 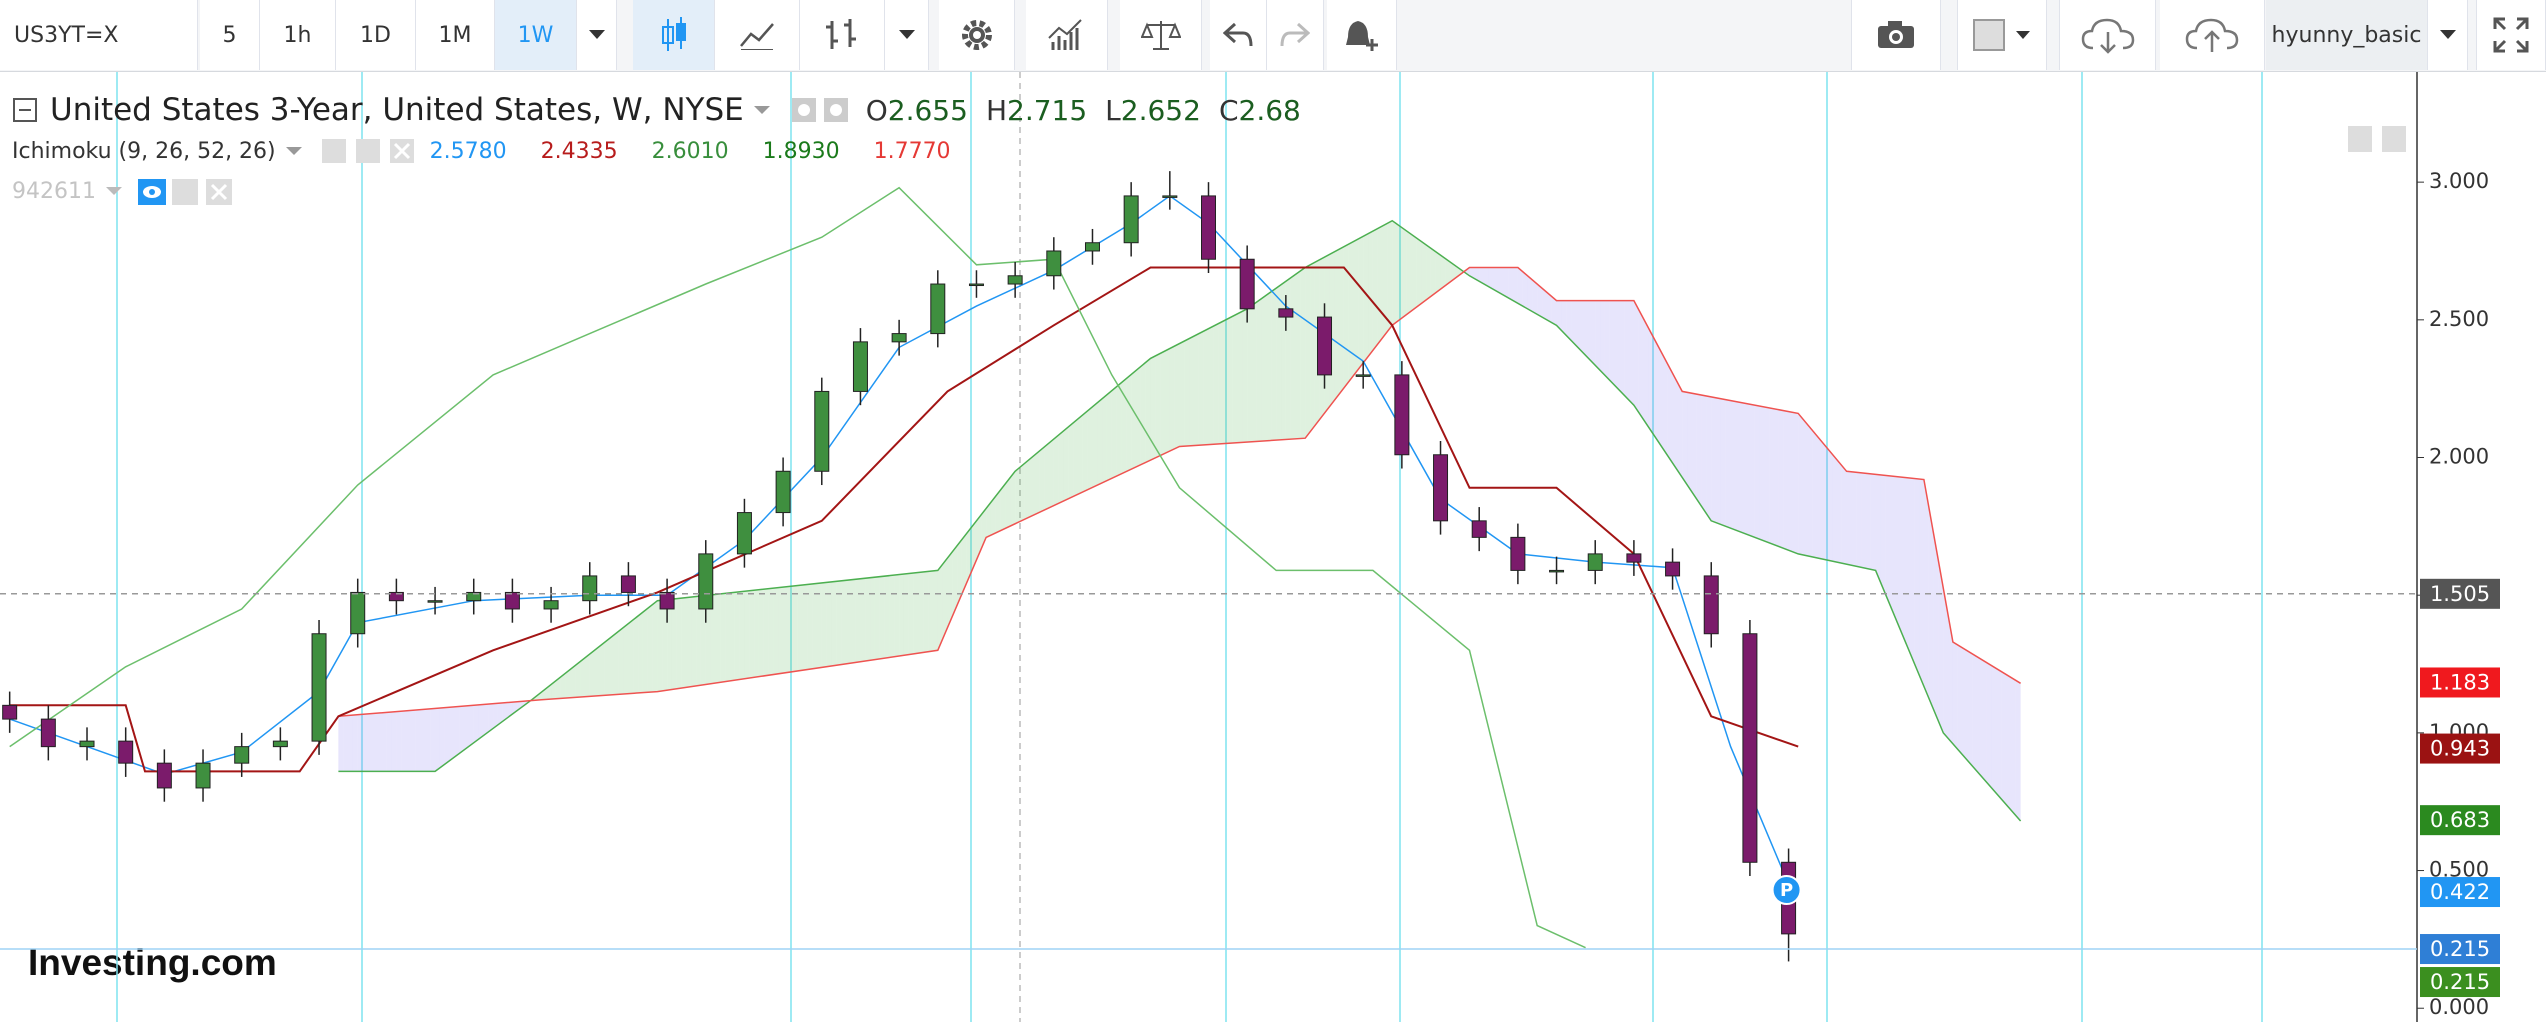 I want to click on ohlc-value: 2.652, so click(x=1160, y=110).